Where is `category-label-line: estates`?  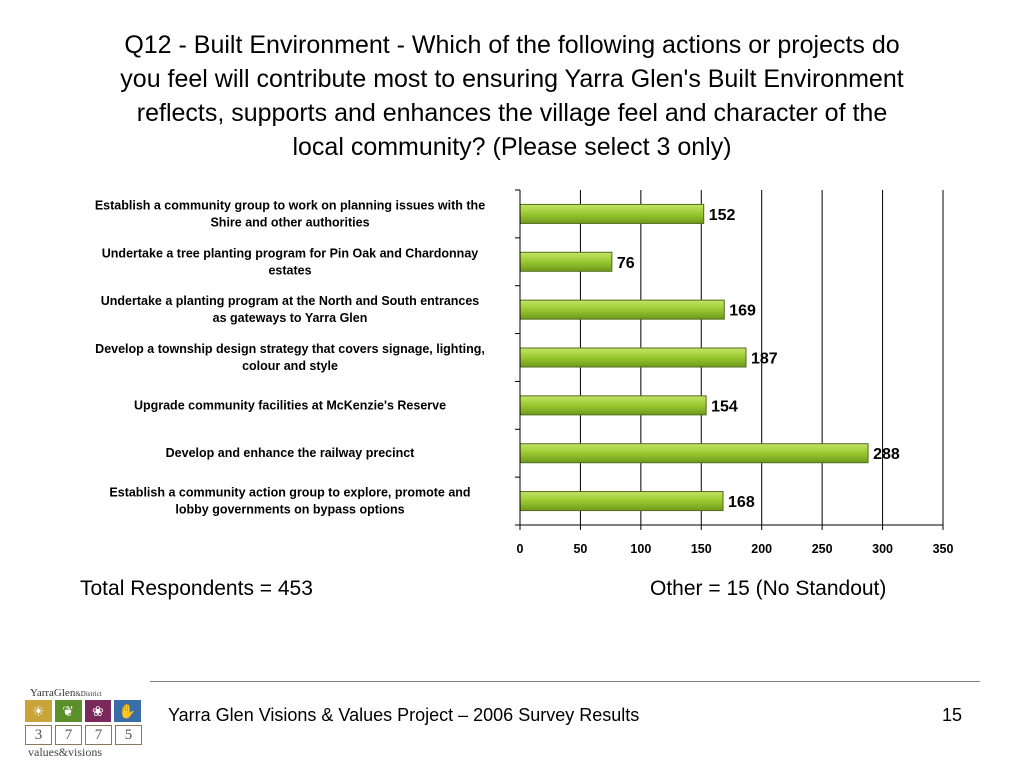
category-label-line: estates is located at coordinates (289, 270).